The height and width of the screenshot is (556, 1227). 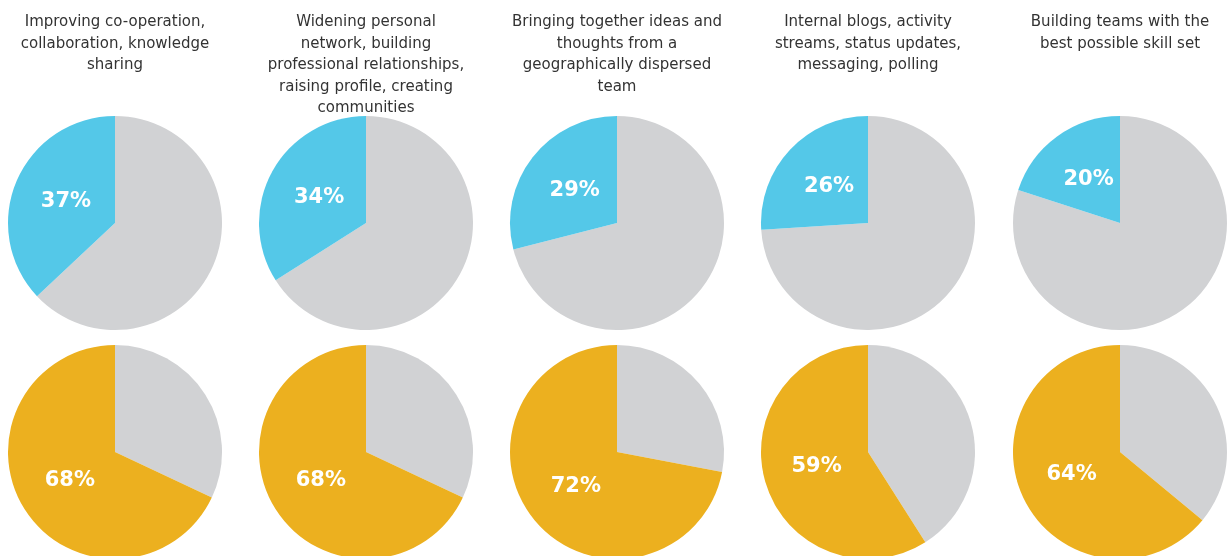 I want to click on data-label: 20%, so click(x=1088, y=178).